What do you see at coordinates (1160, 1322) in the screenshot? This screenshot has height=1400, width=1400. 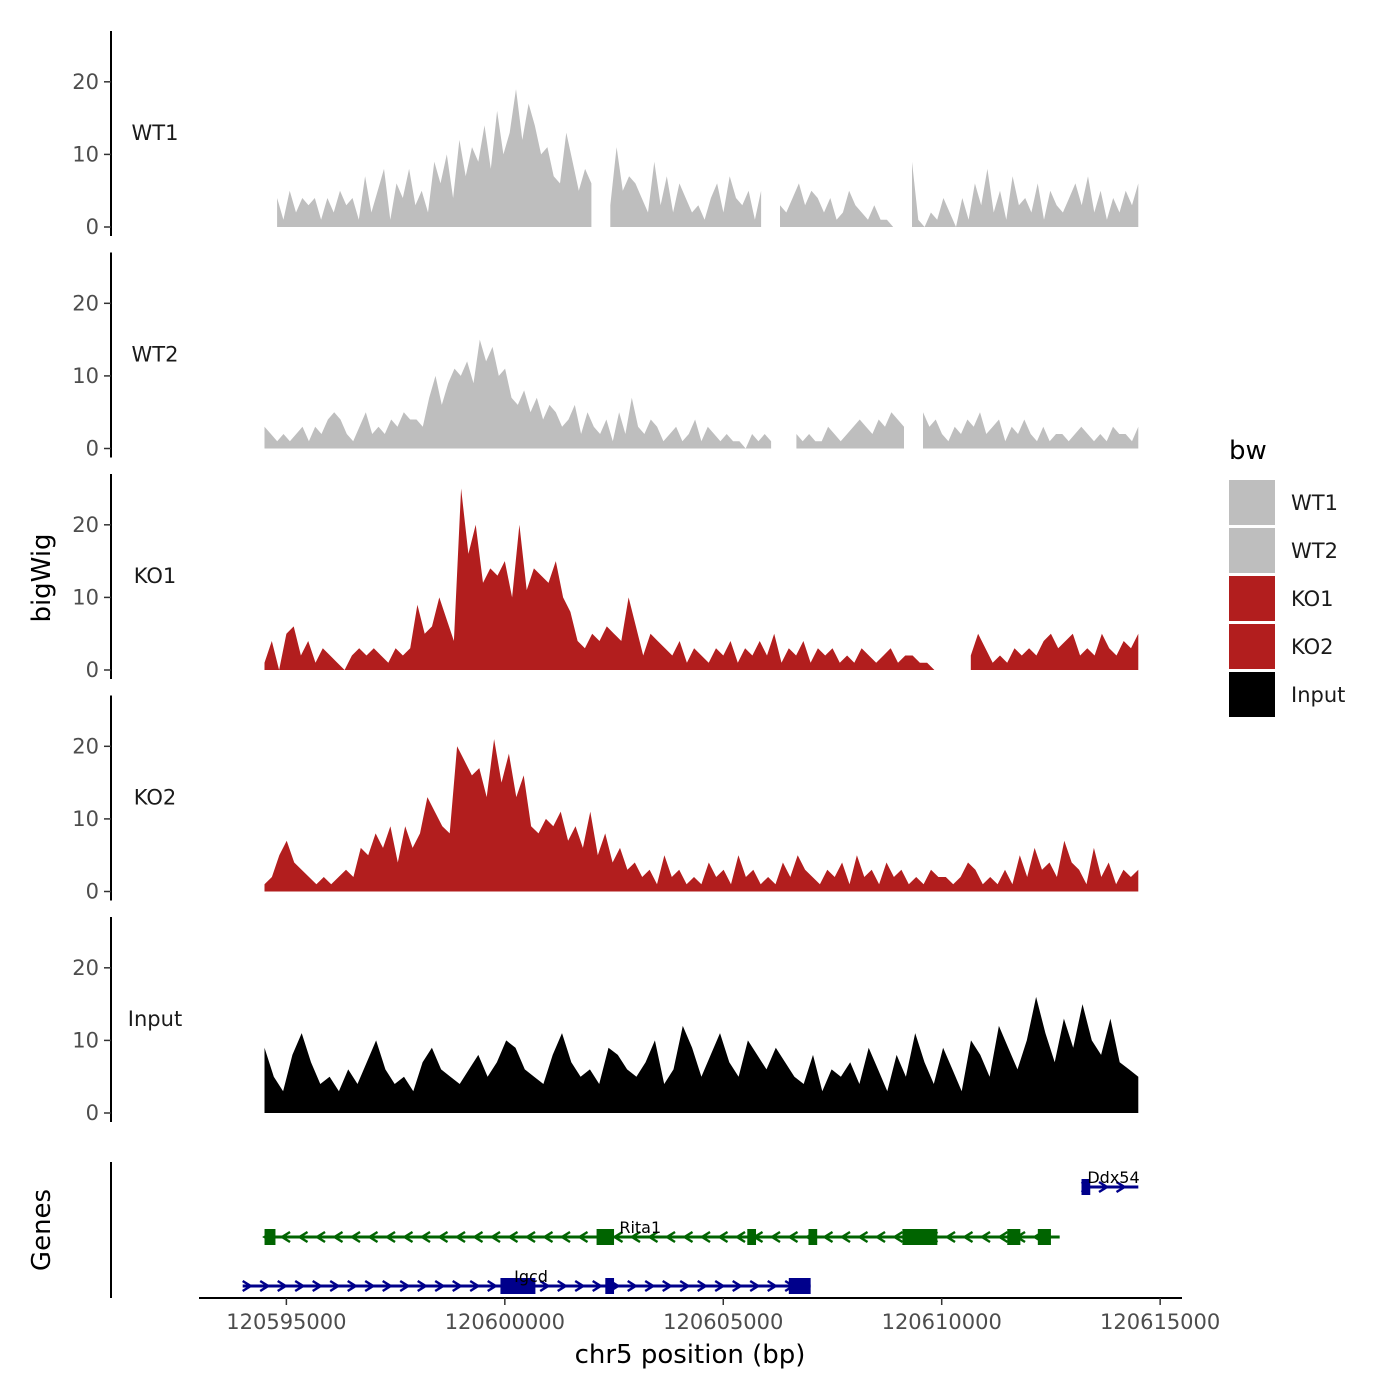 I see `x-tick-label: 120615000` at bounding box center [1160, 1322].